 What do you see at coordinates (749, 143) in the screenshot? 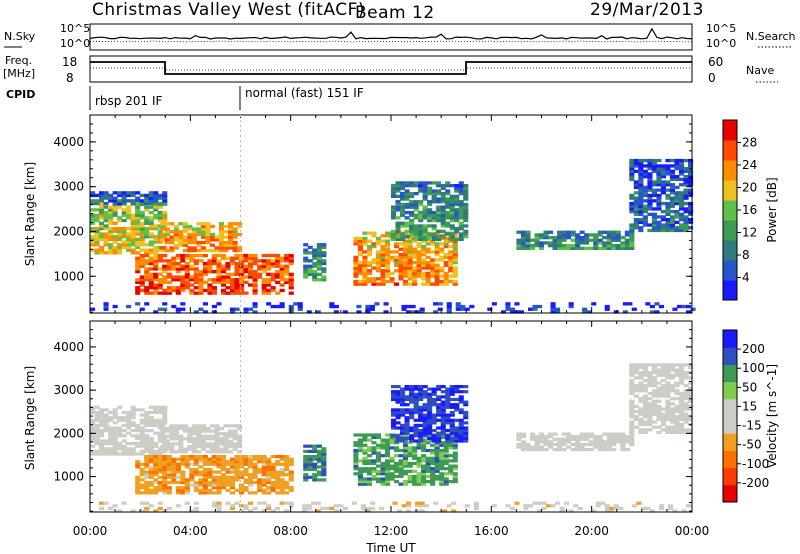
I see `power-colorbar-tick-label: 28` at bounding box center [749, 143].